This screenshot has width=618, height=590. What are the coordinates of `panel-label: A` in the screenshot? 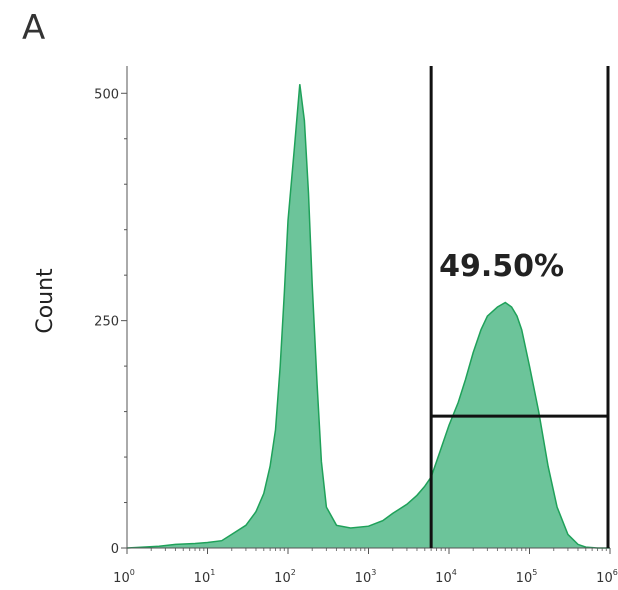 It's located at (34, 28).